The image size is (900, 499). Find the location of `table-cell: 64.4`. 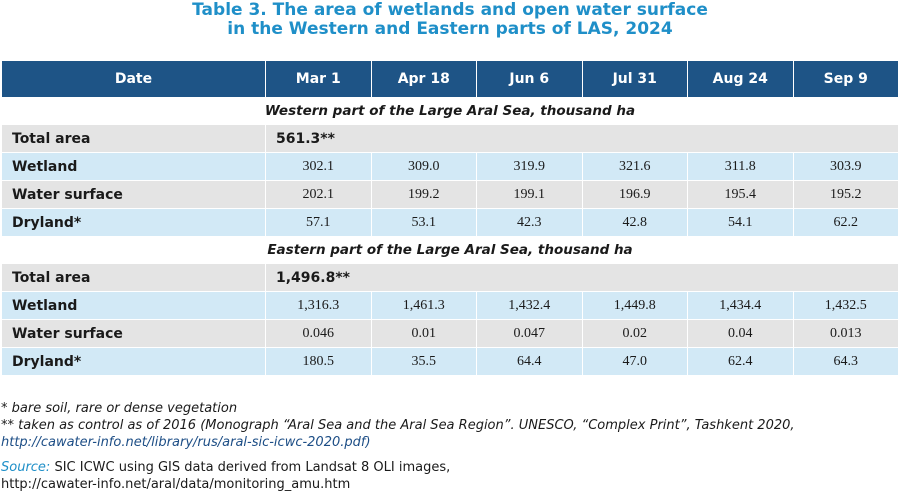

table-cell: 64.4 is located at coordinates (529, 361).